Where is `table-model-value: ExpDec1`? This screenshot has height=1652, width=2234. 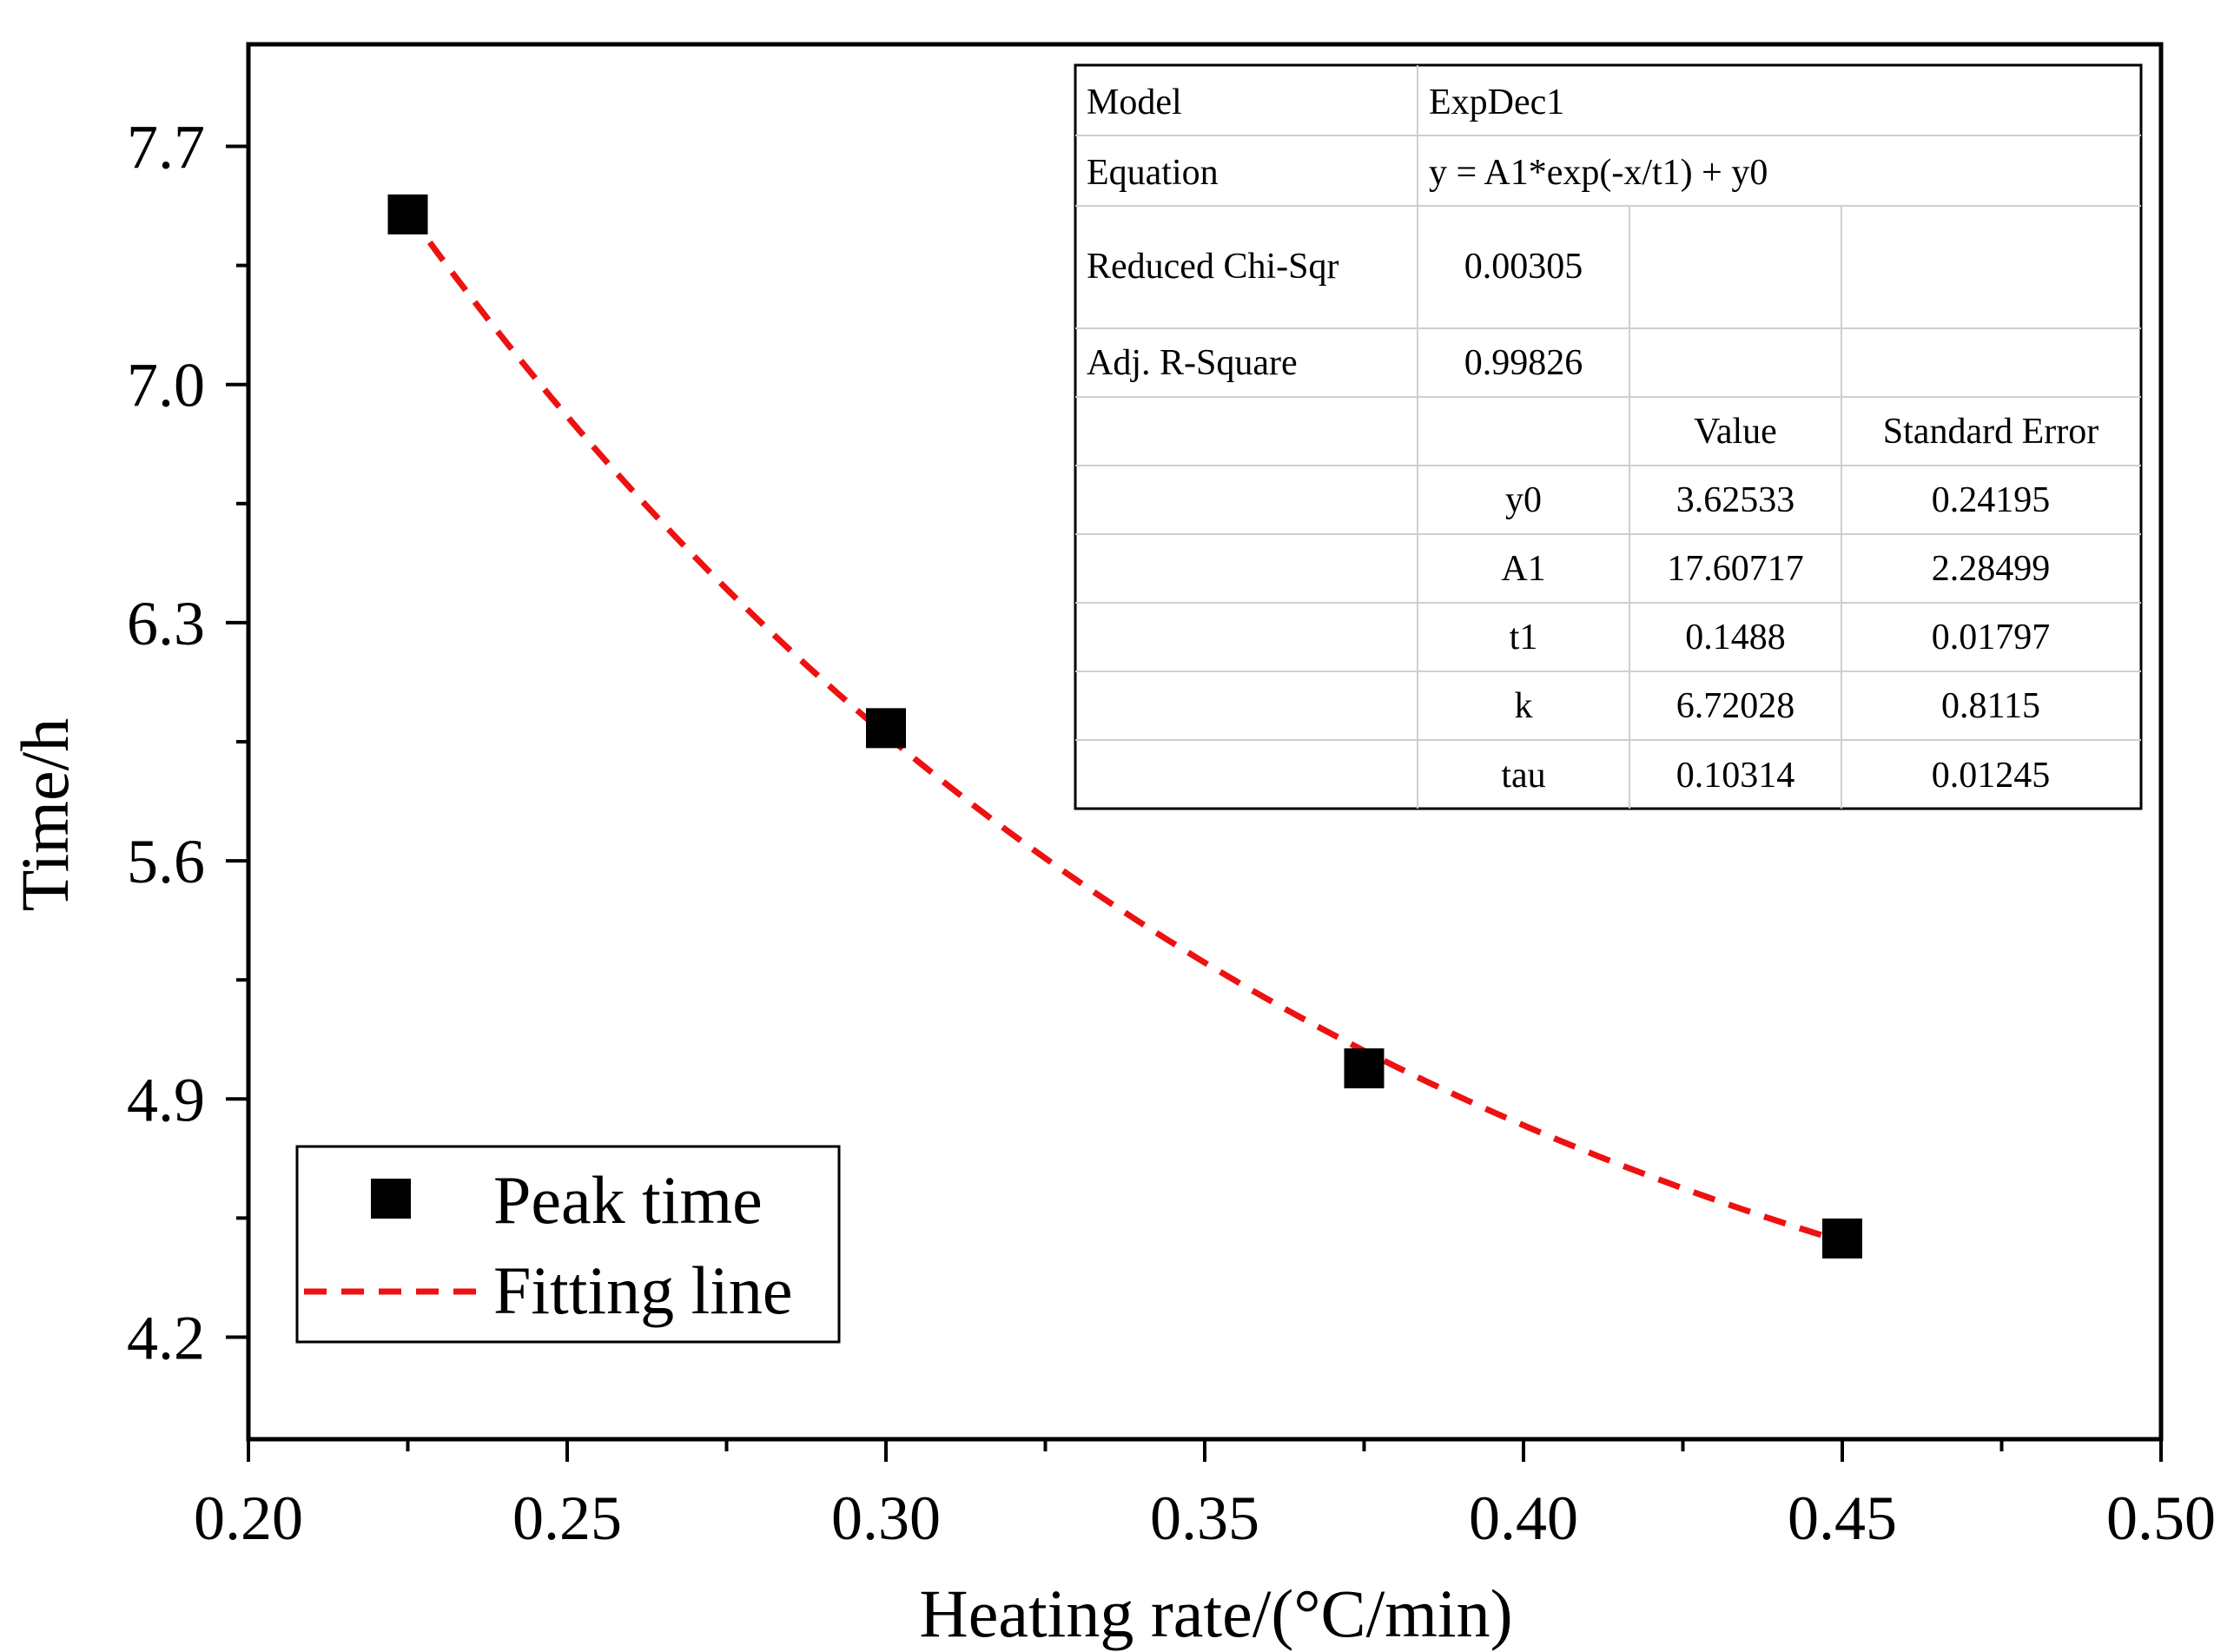
table-model-value: ExpDec1 is located at coordinates (1497, 102).